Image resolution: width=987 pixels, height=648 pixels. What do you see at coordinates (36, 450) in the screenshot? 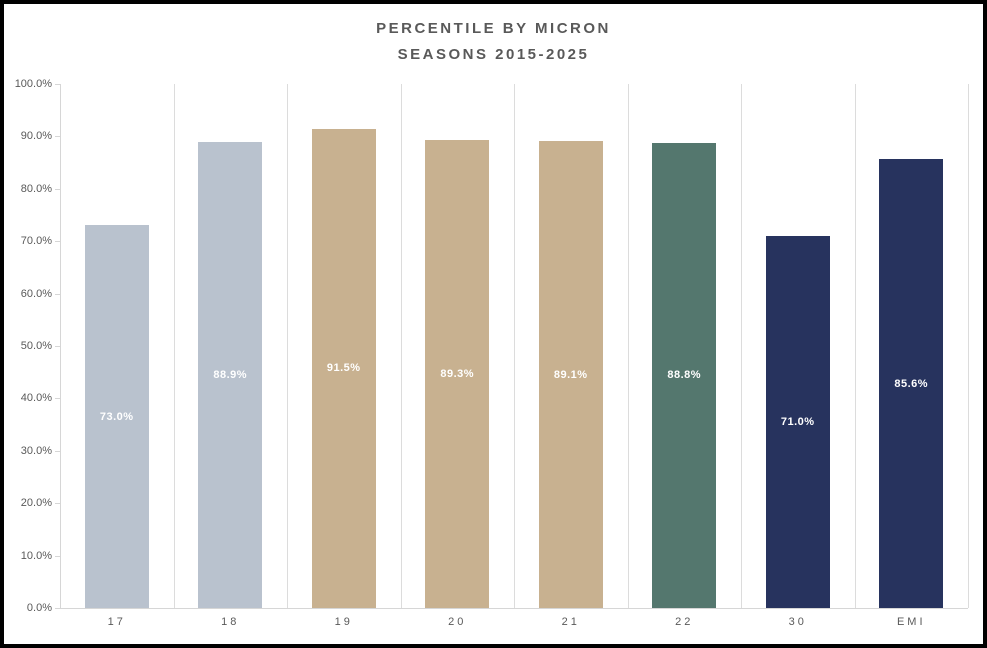
I see `y-axis-label: 30.0%` at bounding box center [36, 450].